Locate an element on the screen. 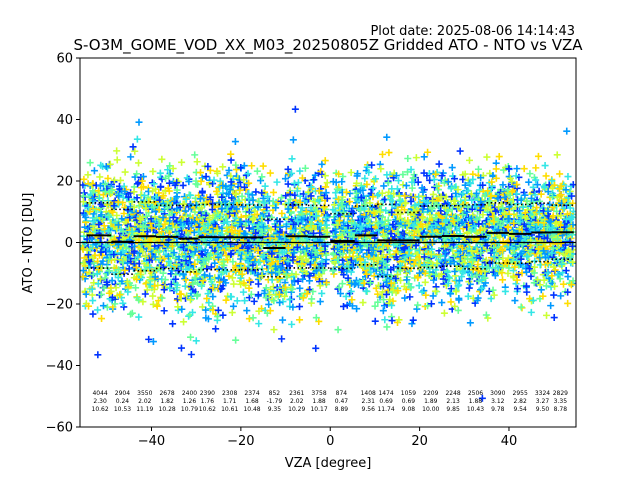  bin-mean-label: 0.24 is located at coordinates (123, 401).